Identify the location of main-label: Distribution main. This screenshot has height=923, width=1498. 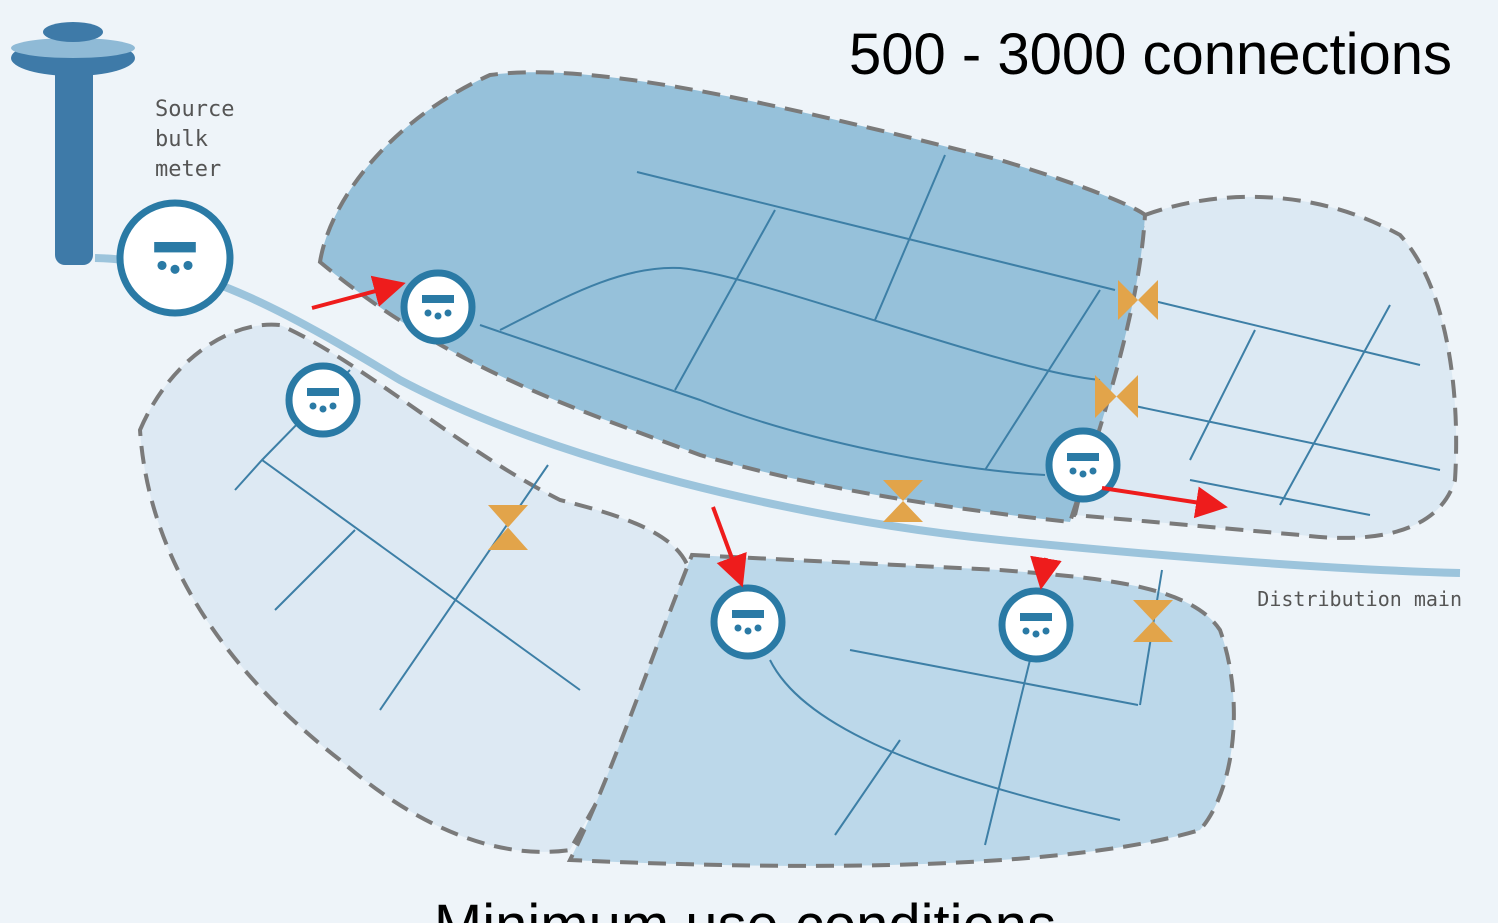
(1359, 599).